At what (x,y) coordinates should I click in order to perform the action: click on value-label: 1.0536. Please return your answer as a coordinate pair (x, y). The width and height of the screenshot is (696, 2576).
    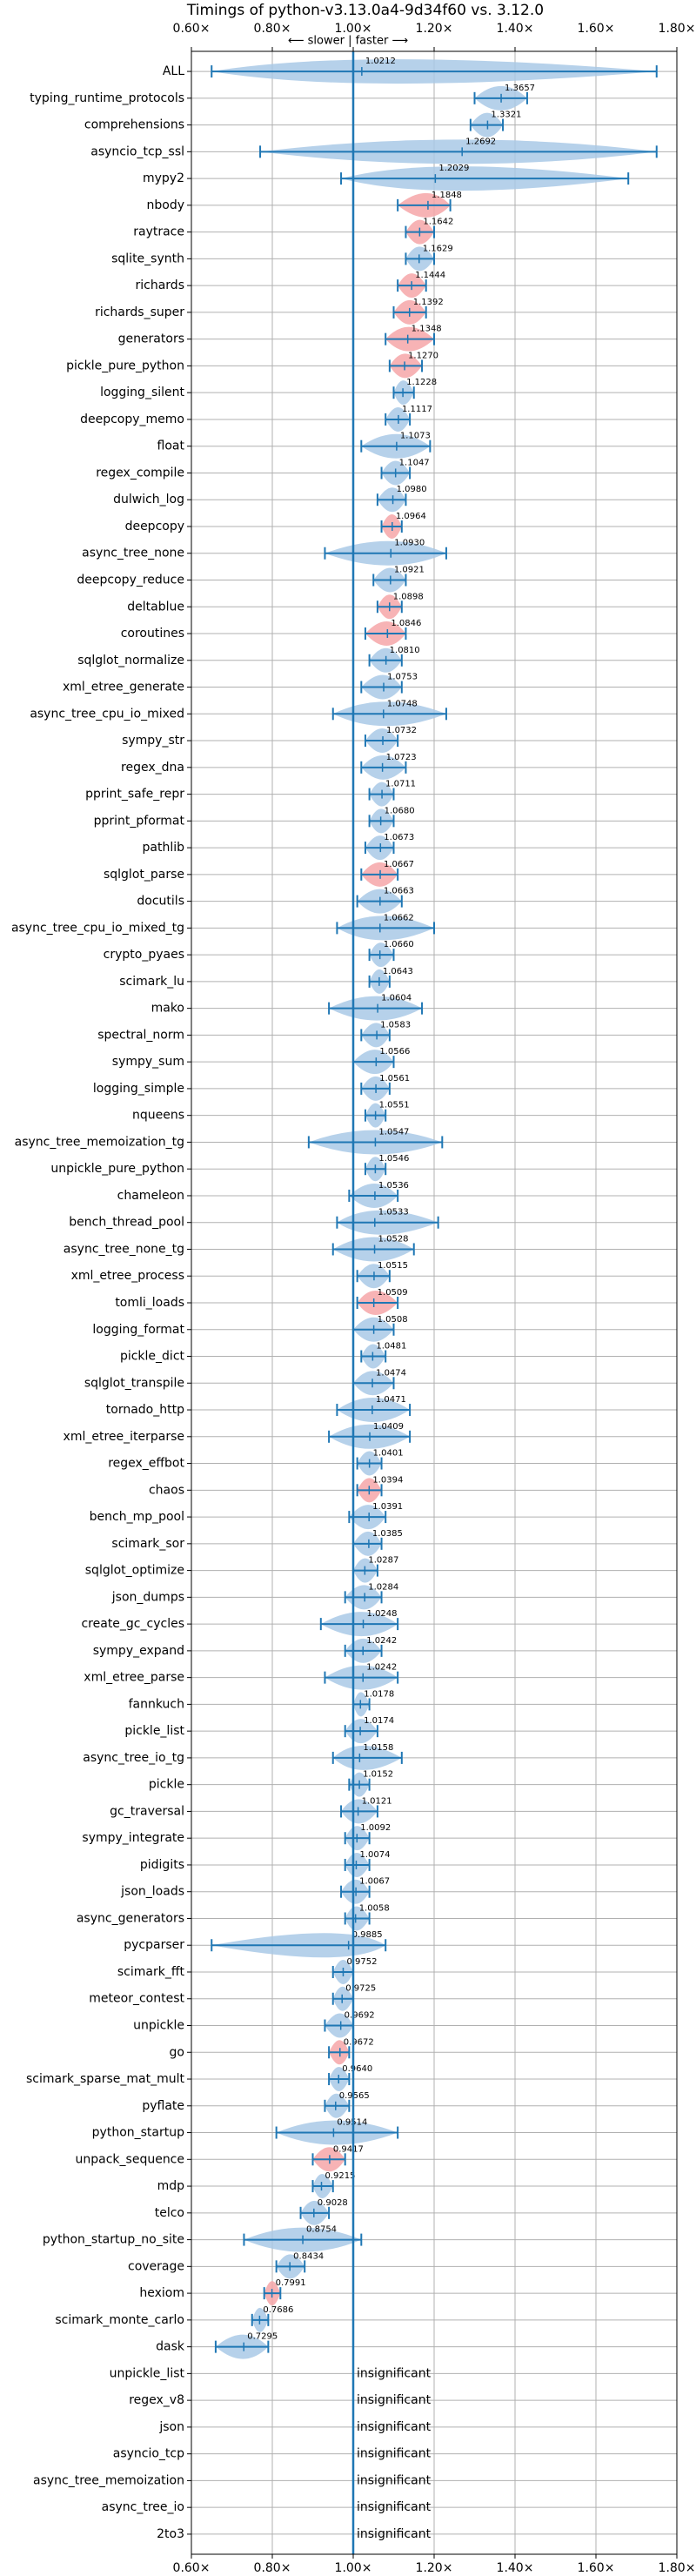
    Looking at the image, I should click on (393, 1186).